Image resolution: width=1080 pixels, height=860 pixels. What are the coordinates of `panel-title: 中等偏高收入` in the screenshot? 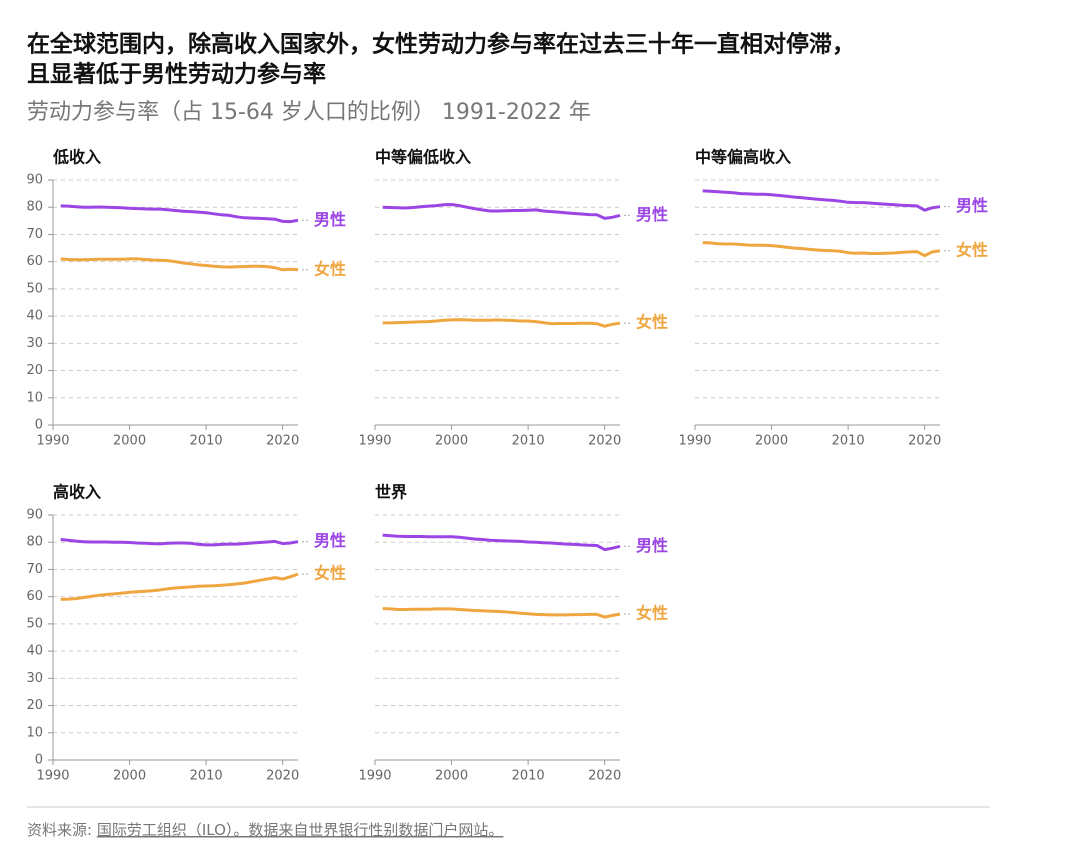 It's located at (743, 157).